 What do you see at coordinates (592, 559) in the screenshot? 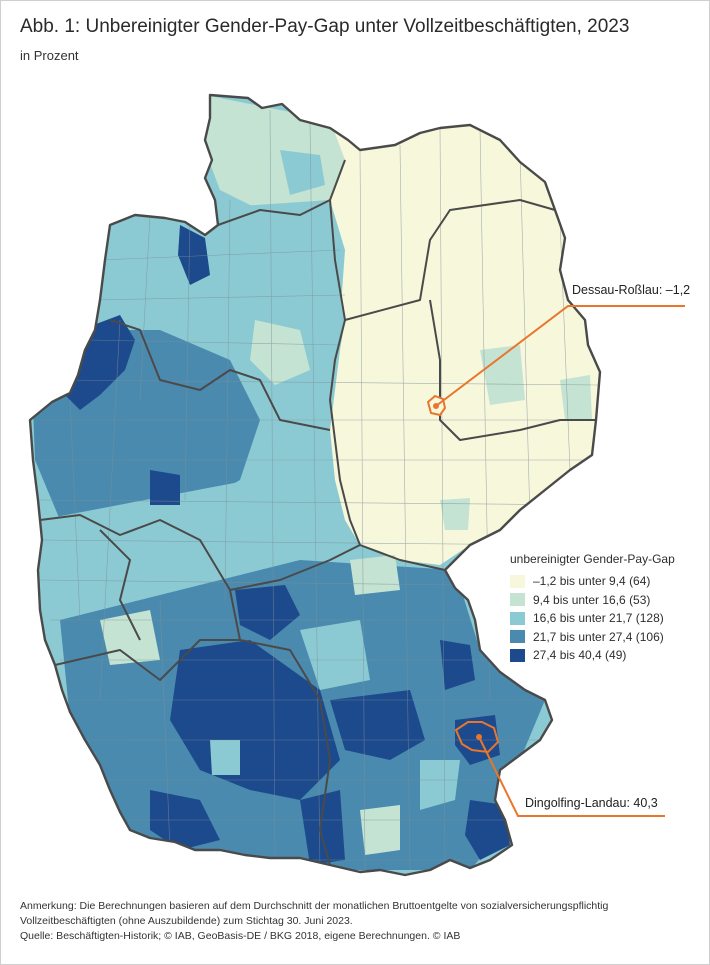
I see `legend-title: unbereinigter Gender-Pay-Gap` at bounding box center [592, 559].